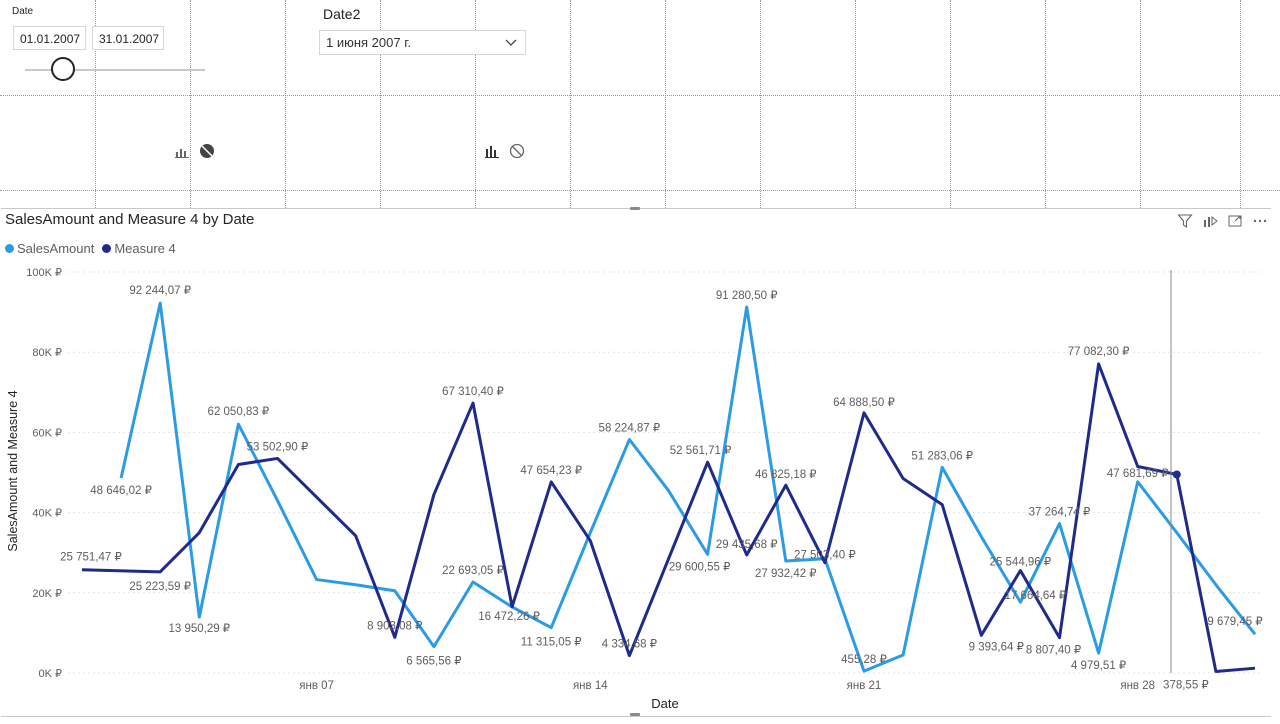 Image resolution: width=1280 pixels, height=724 pixels. Describe the element at coordinates (145, 248) in the screenshot. I see `legend-label: Measure 4` at that location.